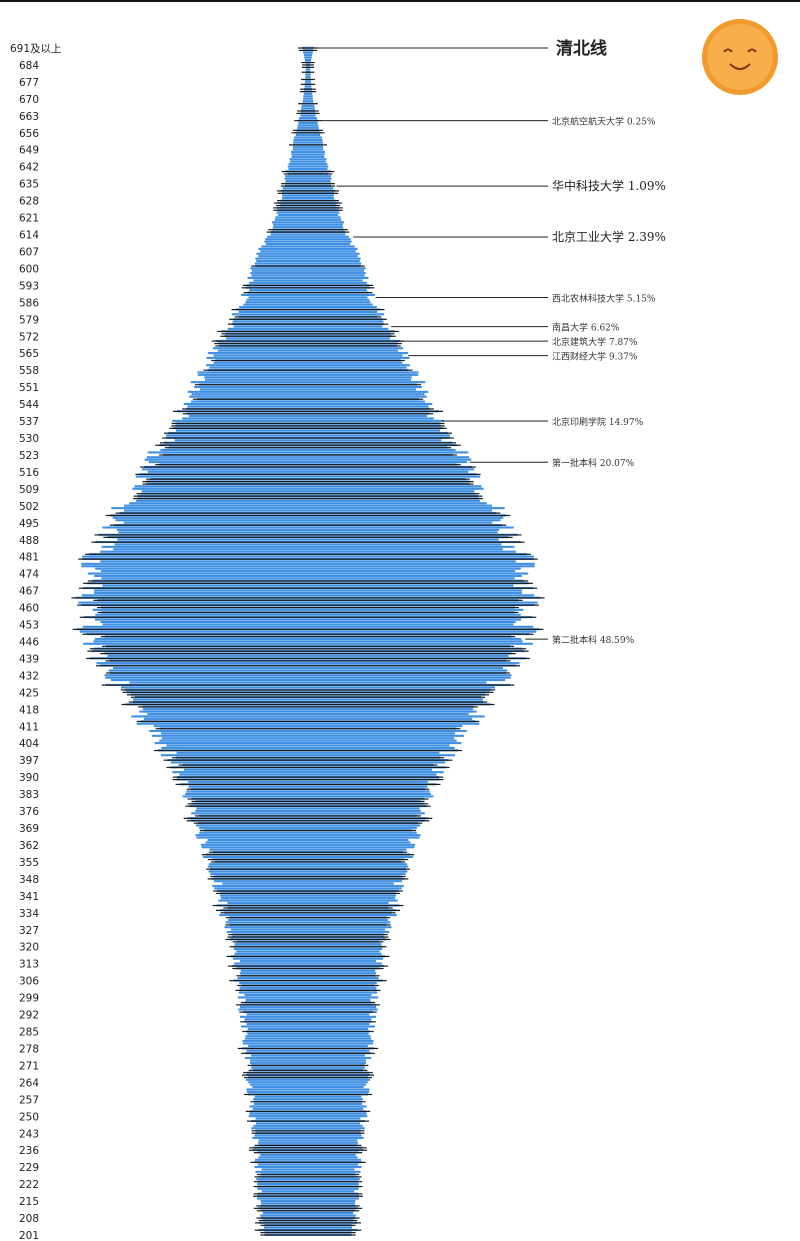 The image size is (800, 1241). What do you see at coordinates (29, 965) in the screenshot?
I see `y-tick-label: 313` at bounding box center [29, 965].